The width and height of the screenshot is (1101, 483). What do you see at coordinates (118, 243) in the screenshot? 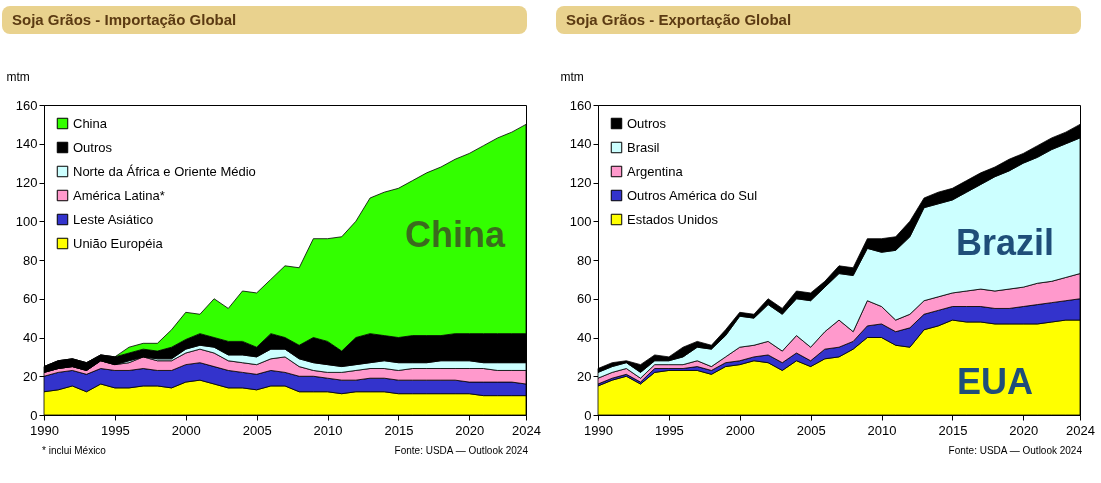
I see `legend-label: União Européia` at bounding box center [118, 243].